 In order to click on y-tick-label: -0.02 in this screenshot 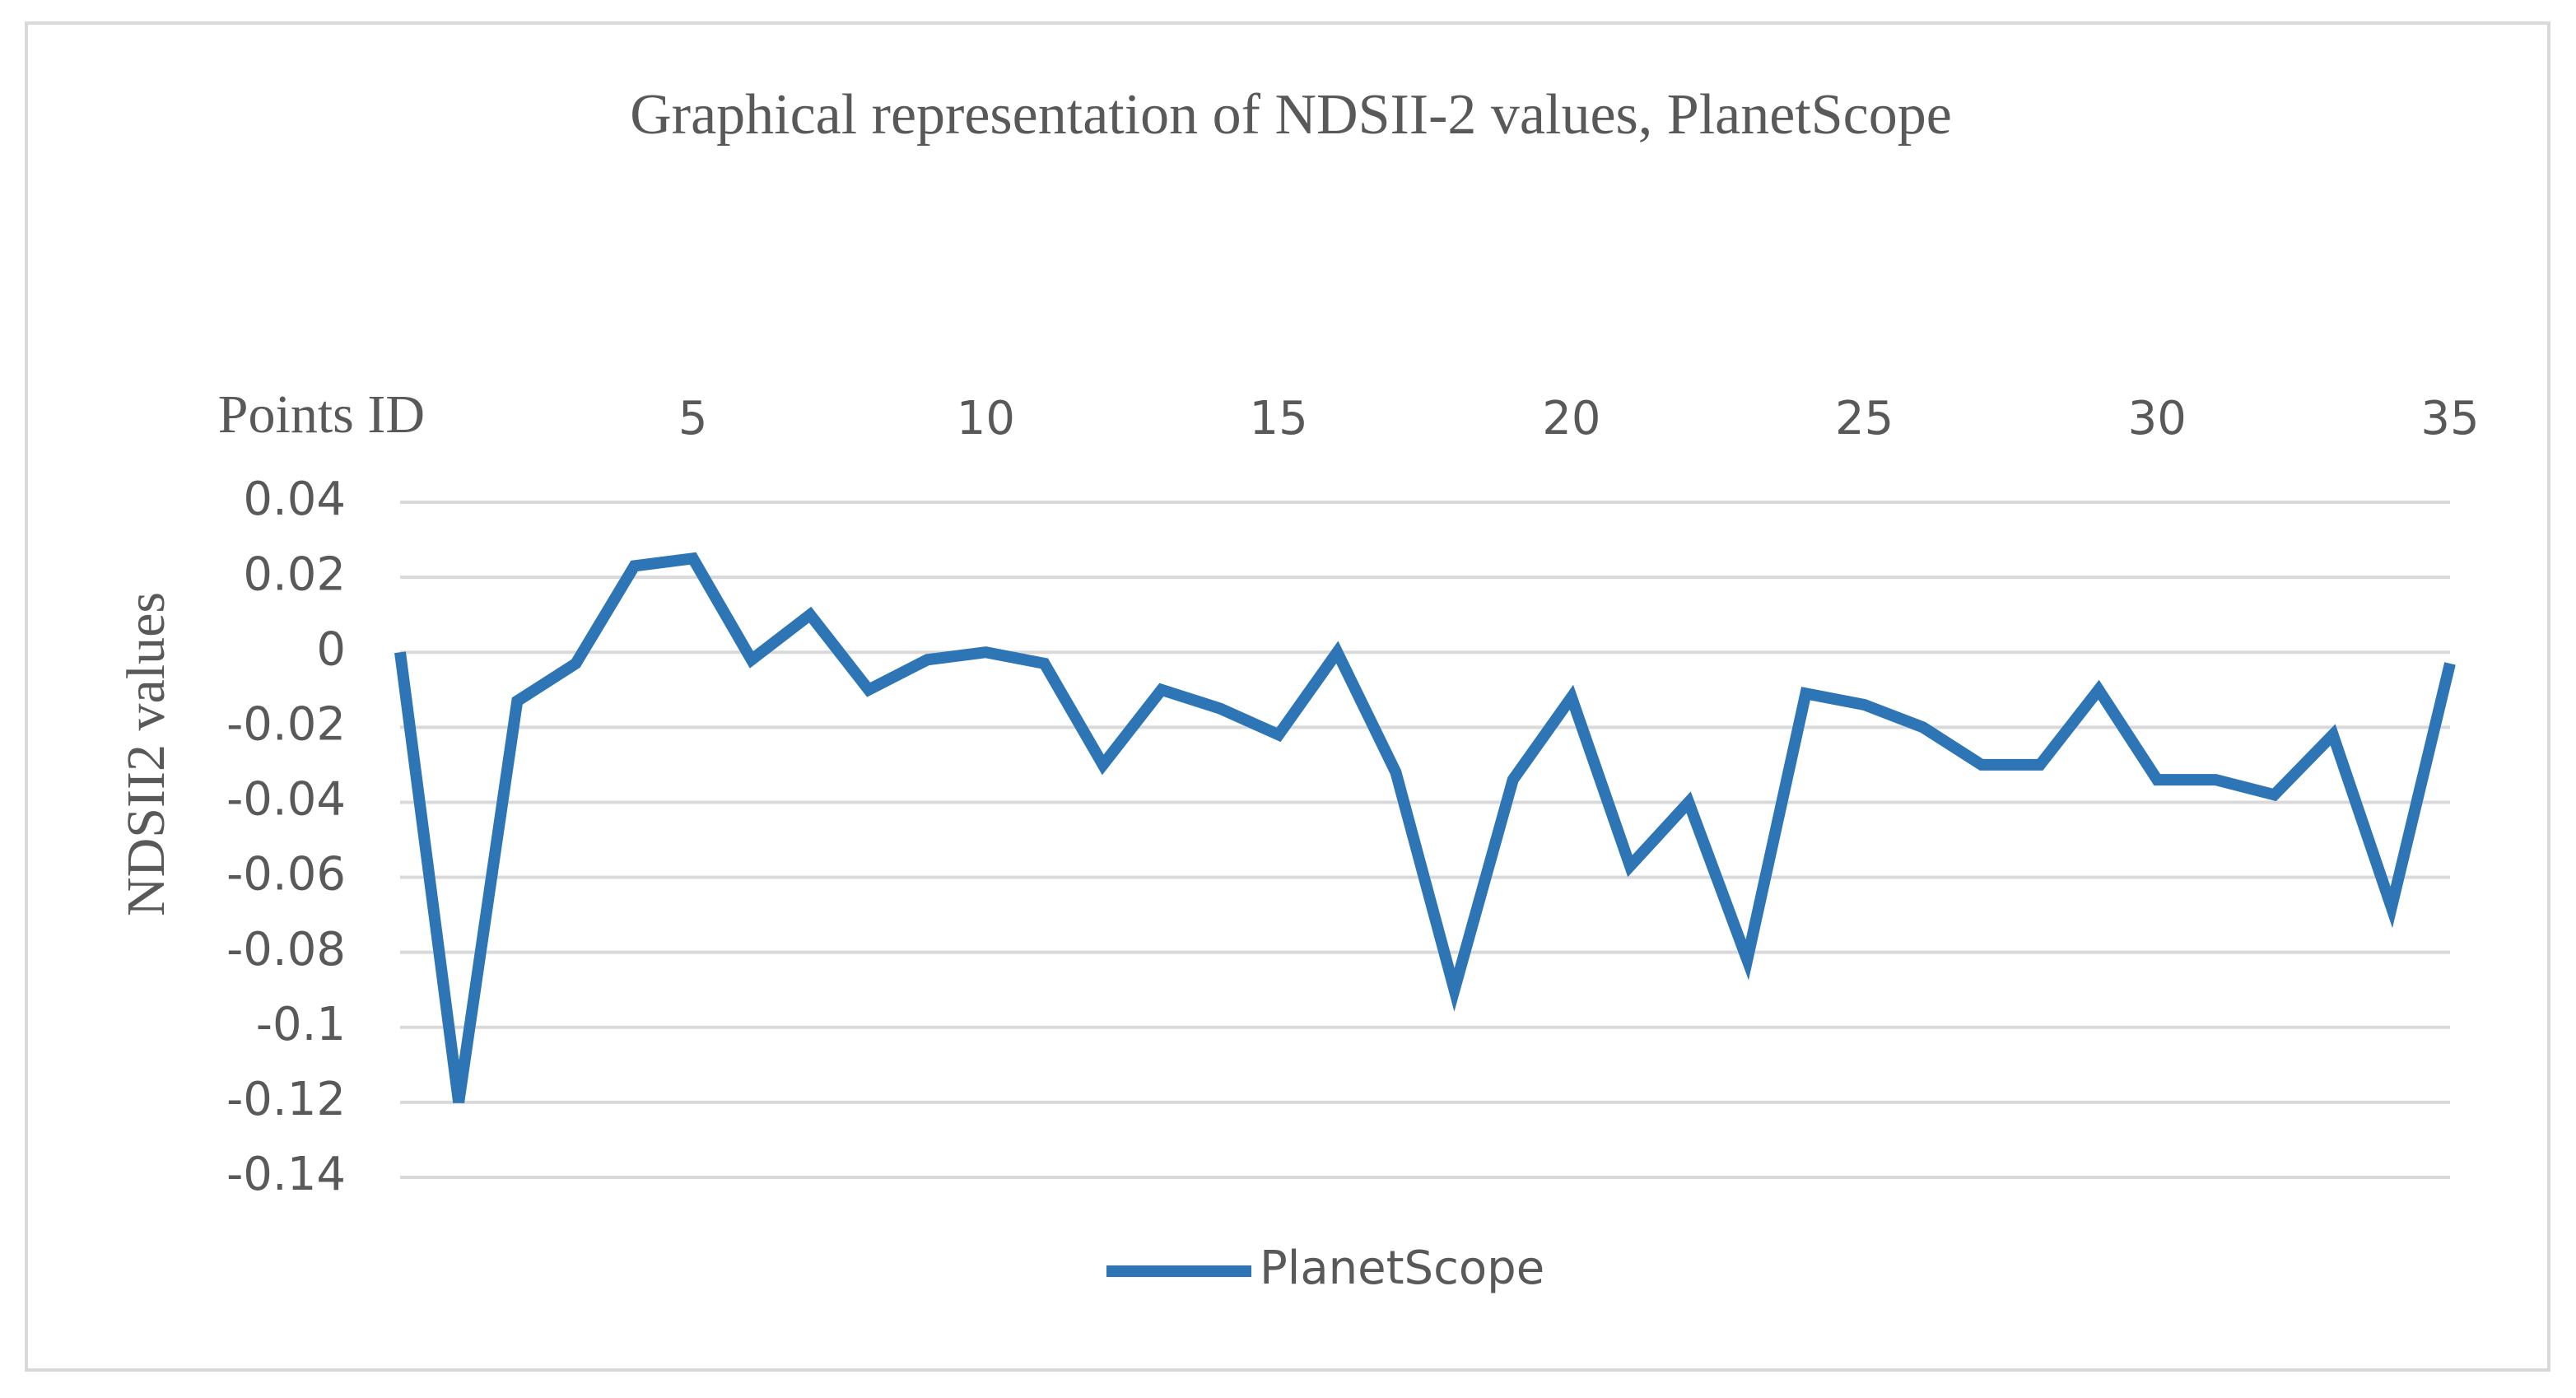, I will do `click(286, 724)`.